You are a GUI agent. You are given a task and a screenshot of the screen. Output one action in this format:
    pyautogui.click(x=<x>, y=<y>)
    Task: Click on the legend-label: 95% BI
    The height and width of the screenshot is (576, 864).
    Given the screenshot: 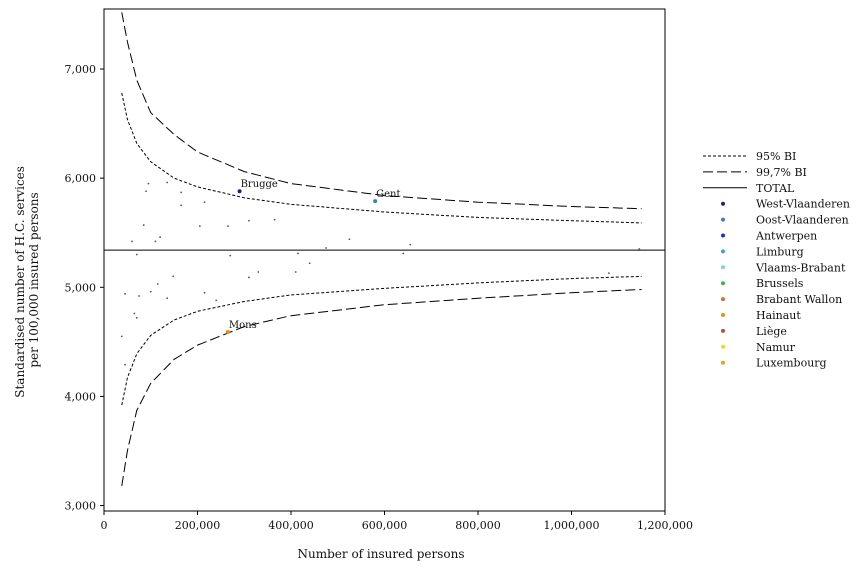 What is the action you would take?
    pyautogui.click(x=776, y=156)
    